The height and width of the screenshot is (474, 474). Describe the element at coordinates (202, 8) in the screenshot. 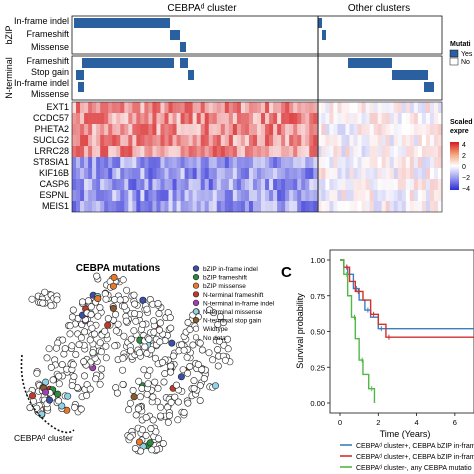

I see `header-cebpa-cluster: CEBPAᵈ cluster` at that location.